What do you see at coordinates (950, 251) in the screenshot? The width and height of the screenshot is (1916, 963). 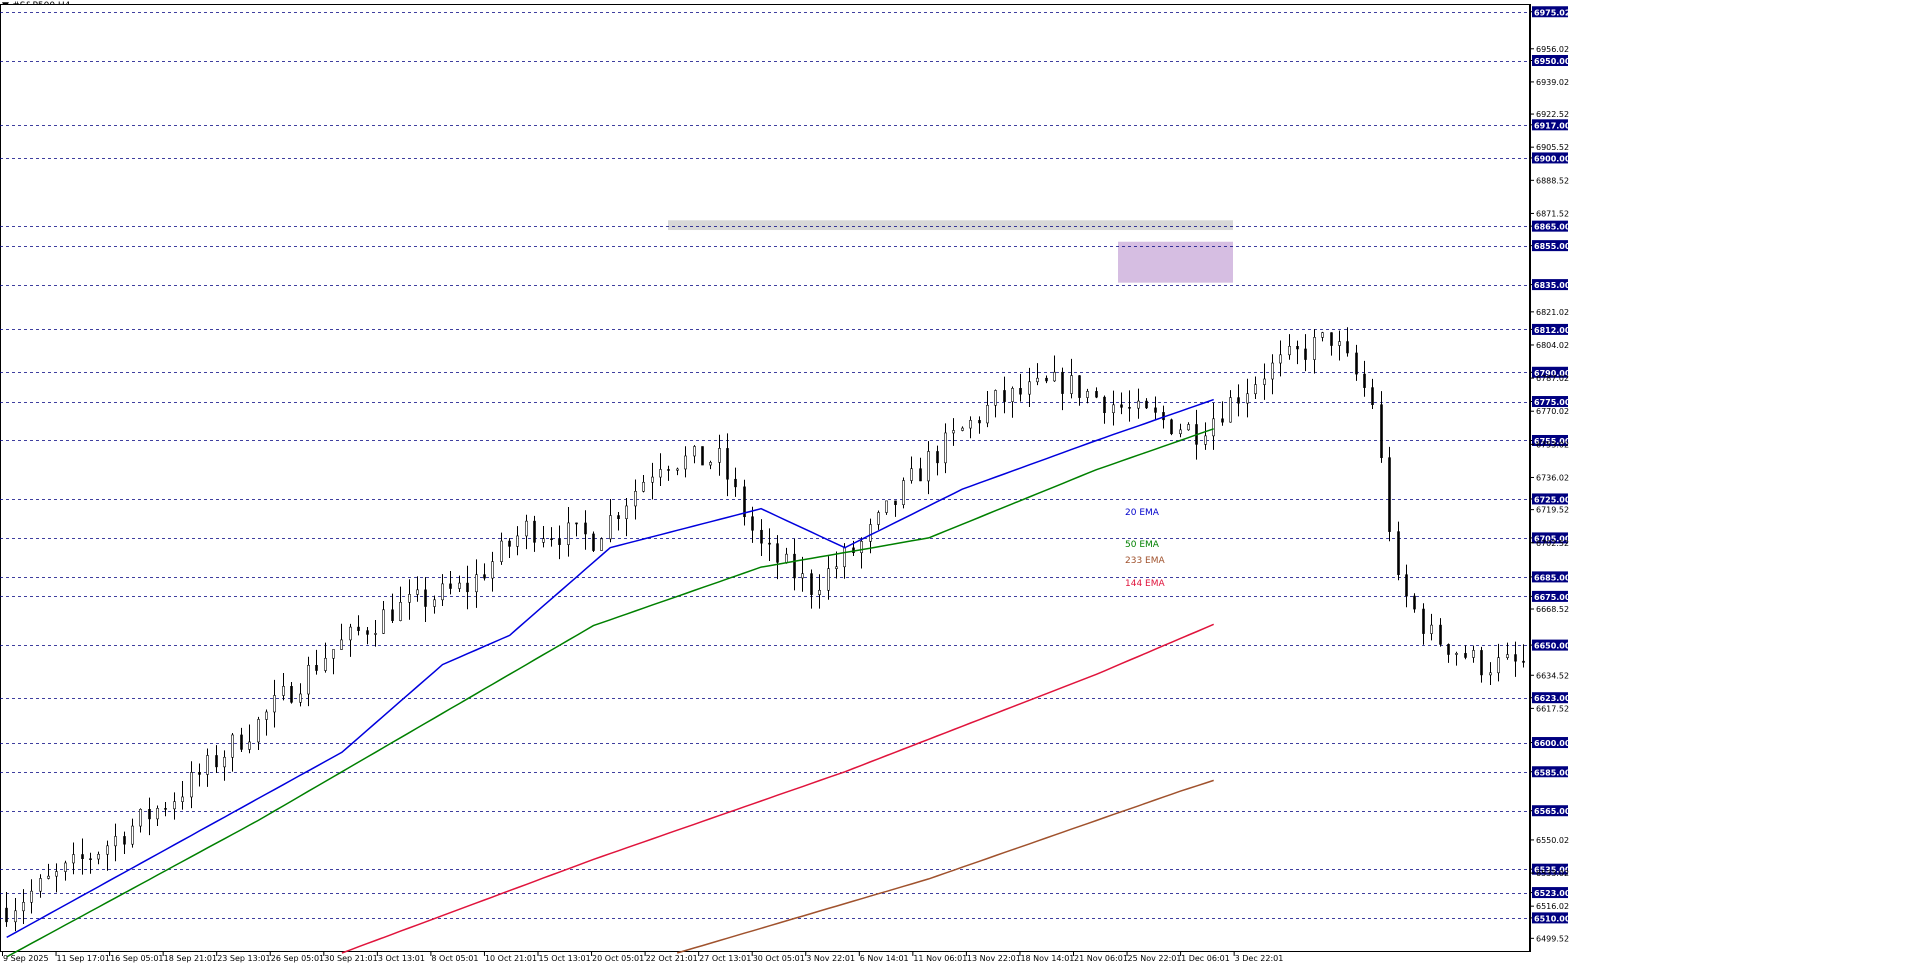 I see `highlight-zones` at bounding box center [950, 251].